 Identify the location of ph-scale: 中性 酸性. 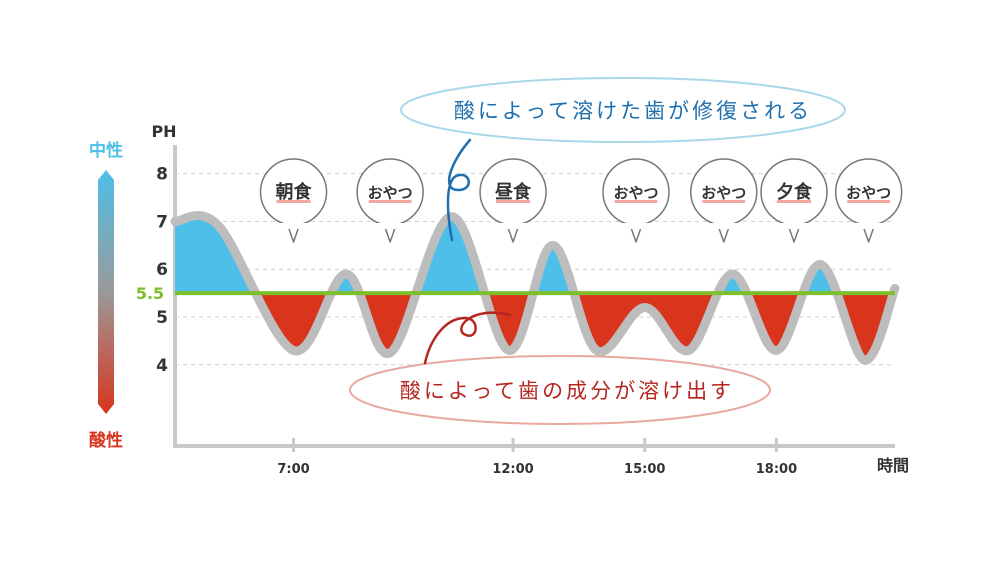
(106, 295).